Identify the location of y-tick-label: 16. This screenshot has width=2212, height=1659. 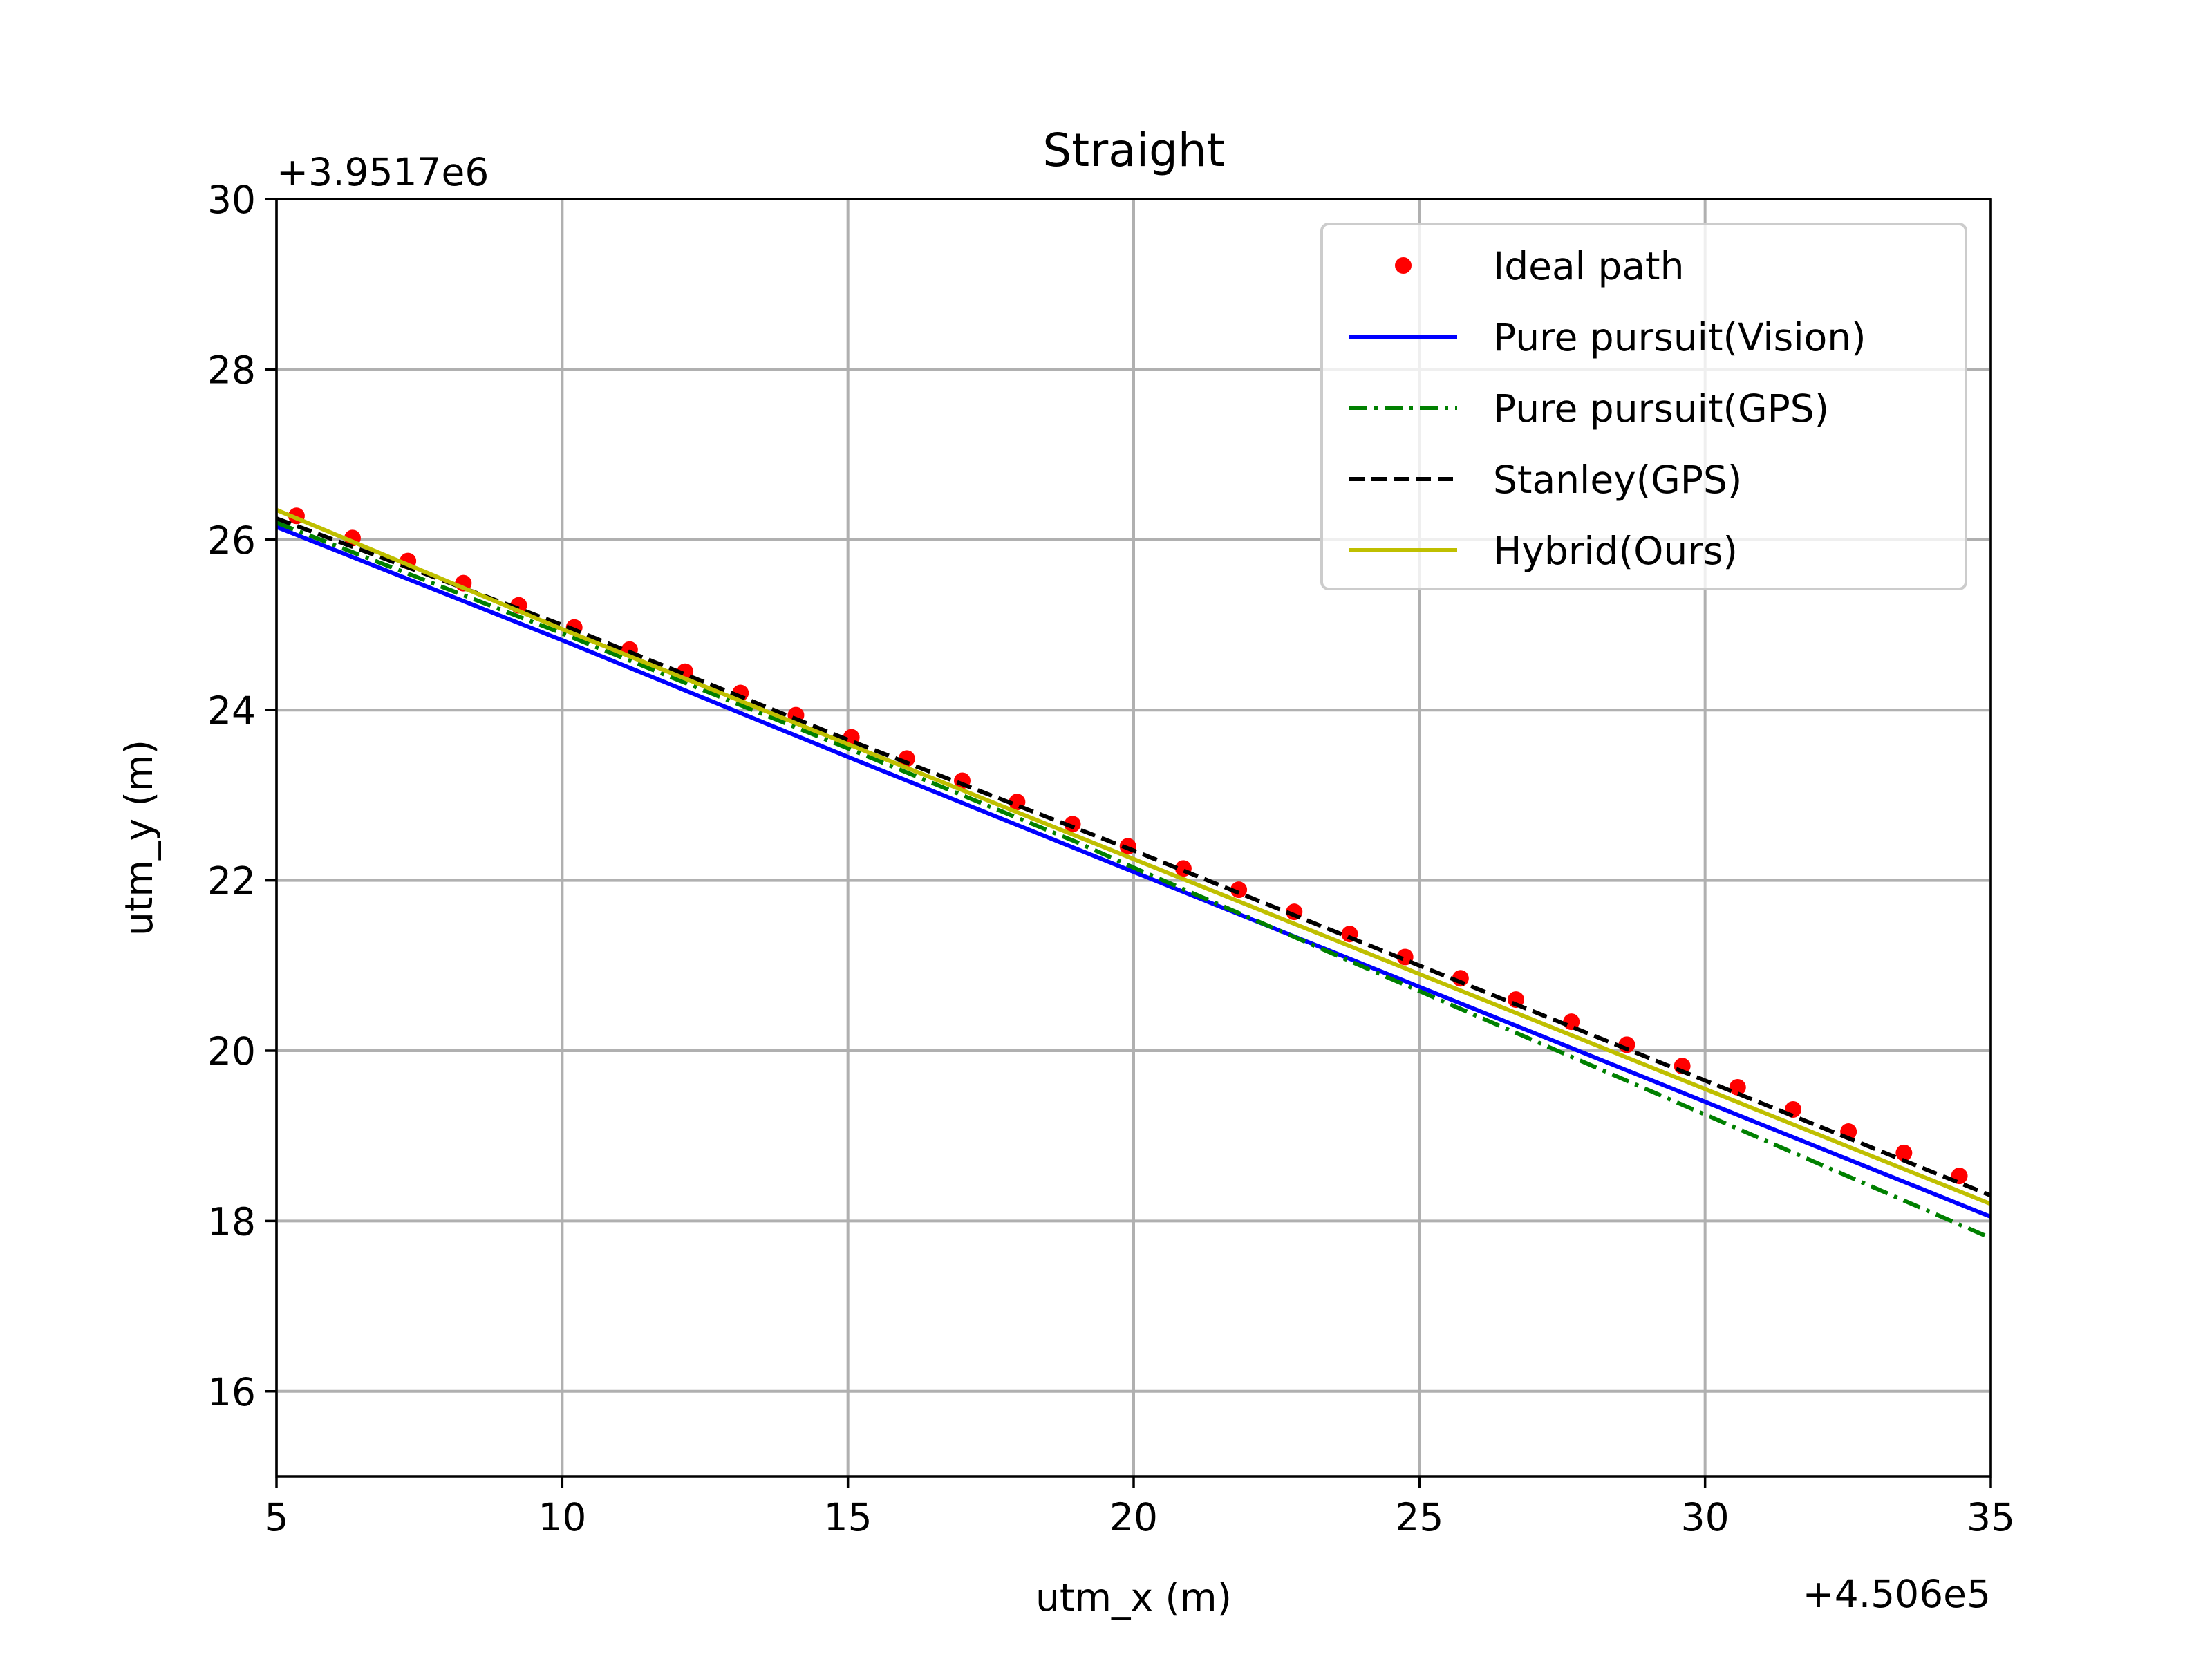
(232, 1392).